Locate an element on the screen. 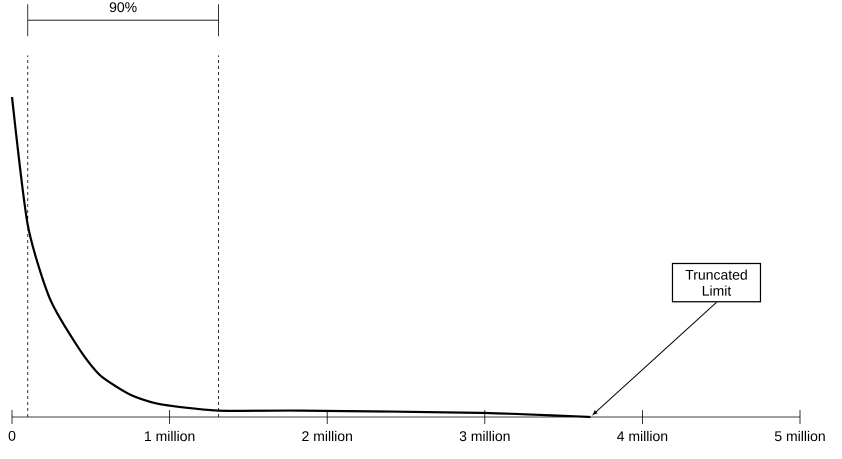 The image size is (842, 459). x-tick-label: 4 million is located at coordinates (642, 436).